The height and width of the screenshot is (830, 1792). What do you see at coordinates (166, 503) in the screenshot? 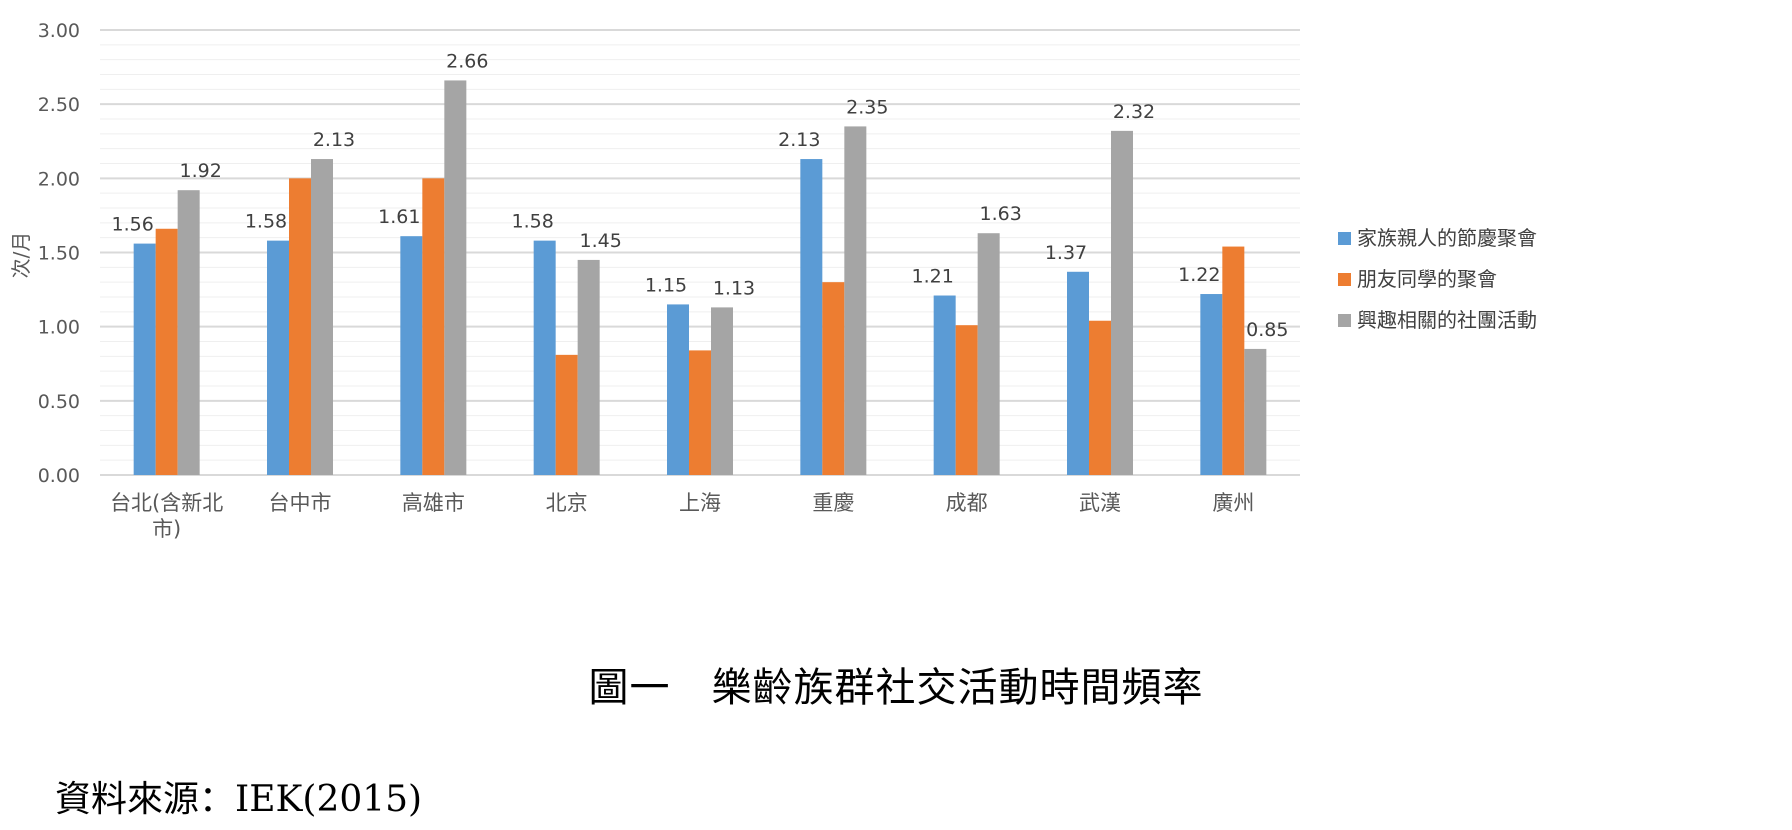
I see `x-category-label: 台北(含新北` at bounding box center [166, 503].